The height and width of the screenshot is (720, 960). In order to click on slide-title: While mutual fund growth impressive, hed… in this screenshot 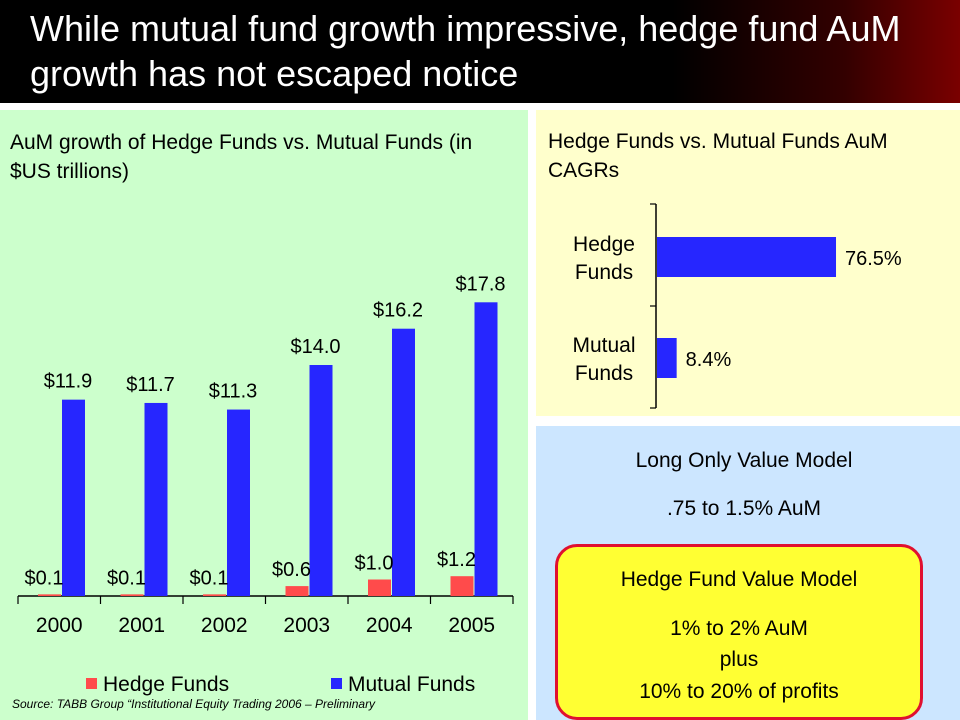, I will do `click(465, 51)`.